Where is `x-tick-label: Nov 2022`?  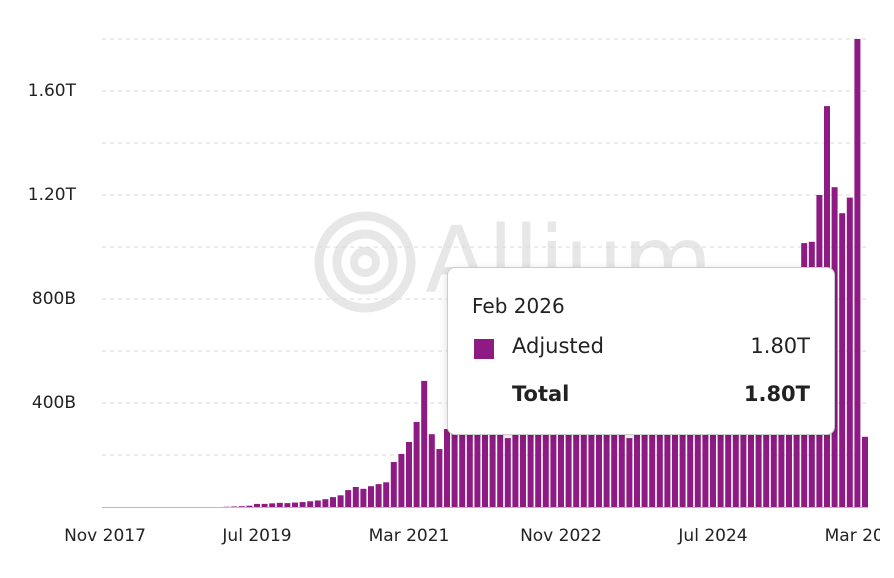
x-tick-label: Nov 2022 is located at coordinates (561, 536).